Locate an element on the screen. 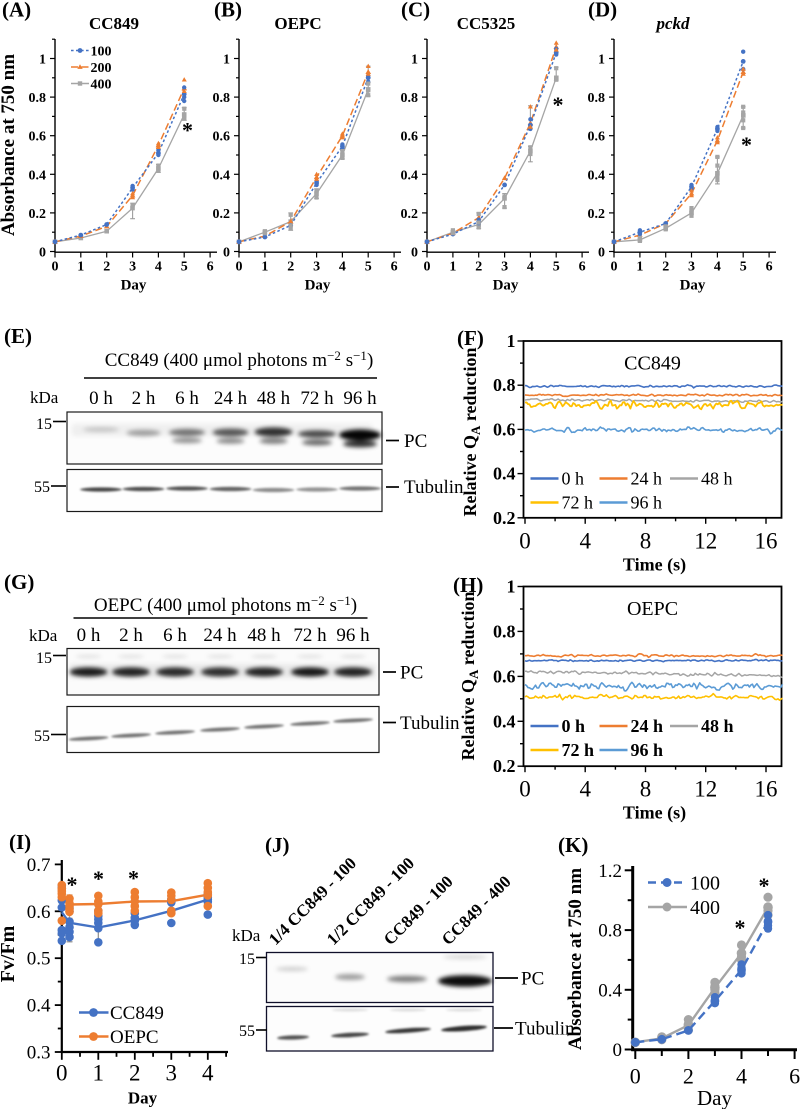 The height and width of the screenshot is (1114, 800). svg-text: (E) is located at coordinates (18, 336).